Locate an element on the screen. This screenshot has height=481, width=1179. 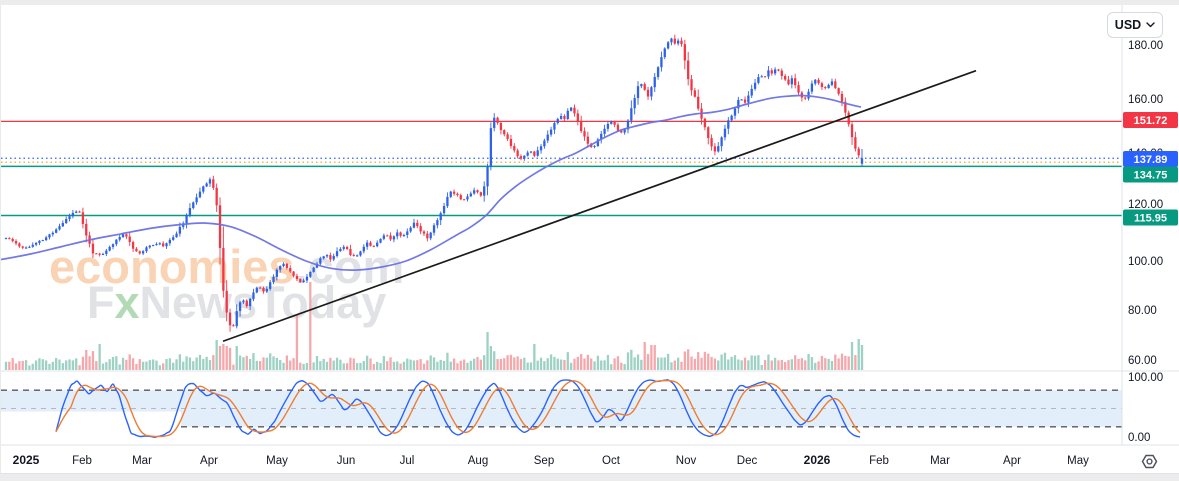
price-axis-label: 180.00 is located at coordinates (1145, 46).